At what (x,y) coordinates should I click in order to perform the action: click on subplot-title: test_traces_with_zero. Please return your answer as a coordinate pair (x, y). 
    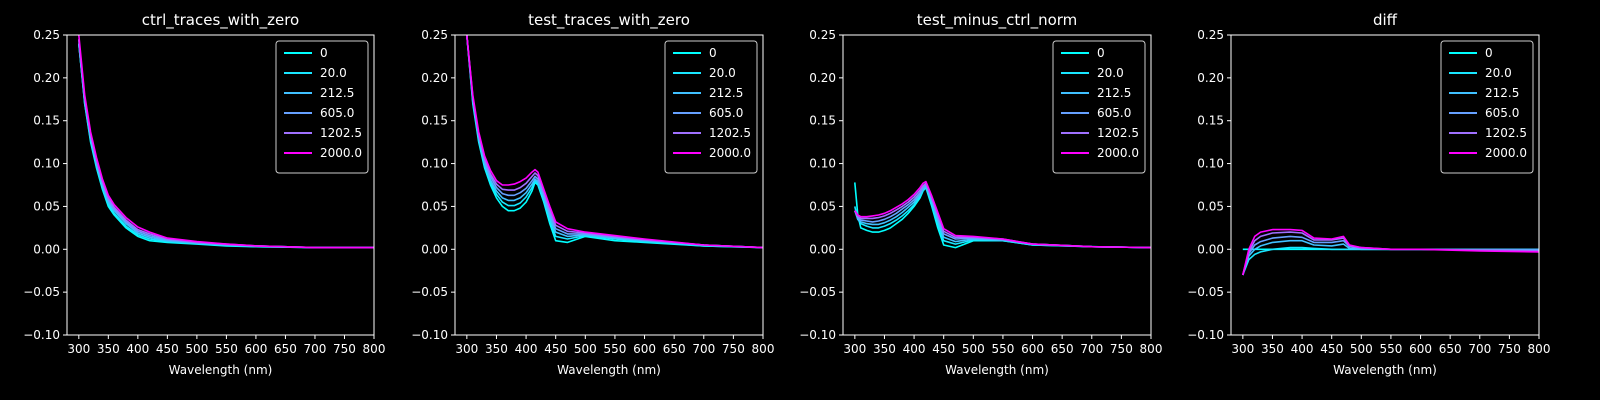
    Looking at the image, I should click on (609, 20).